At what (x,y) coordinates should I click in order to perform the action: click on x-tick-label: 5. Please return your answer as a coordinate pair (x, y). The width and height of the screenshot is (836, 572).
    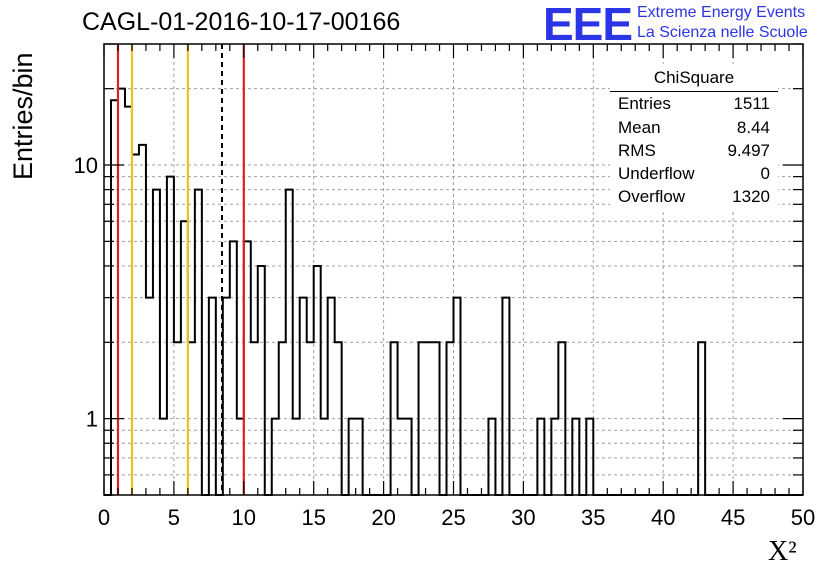
    Looking at the image, I should click on (174, 517).